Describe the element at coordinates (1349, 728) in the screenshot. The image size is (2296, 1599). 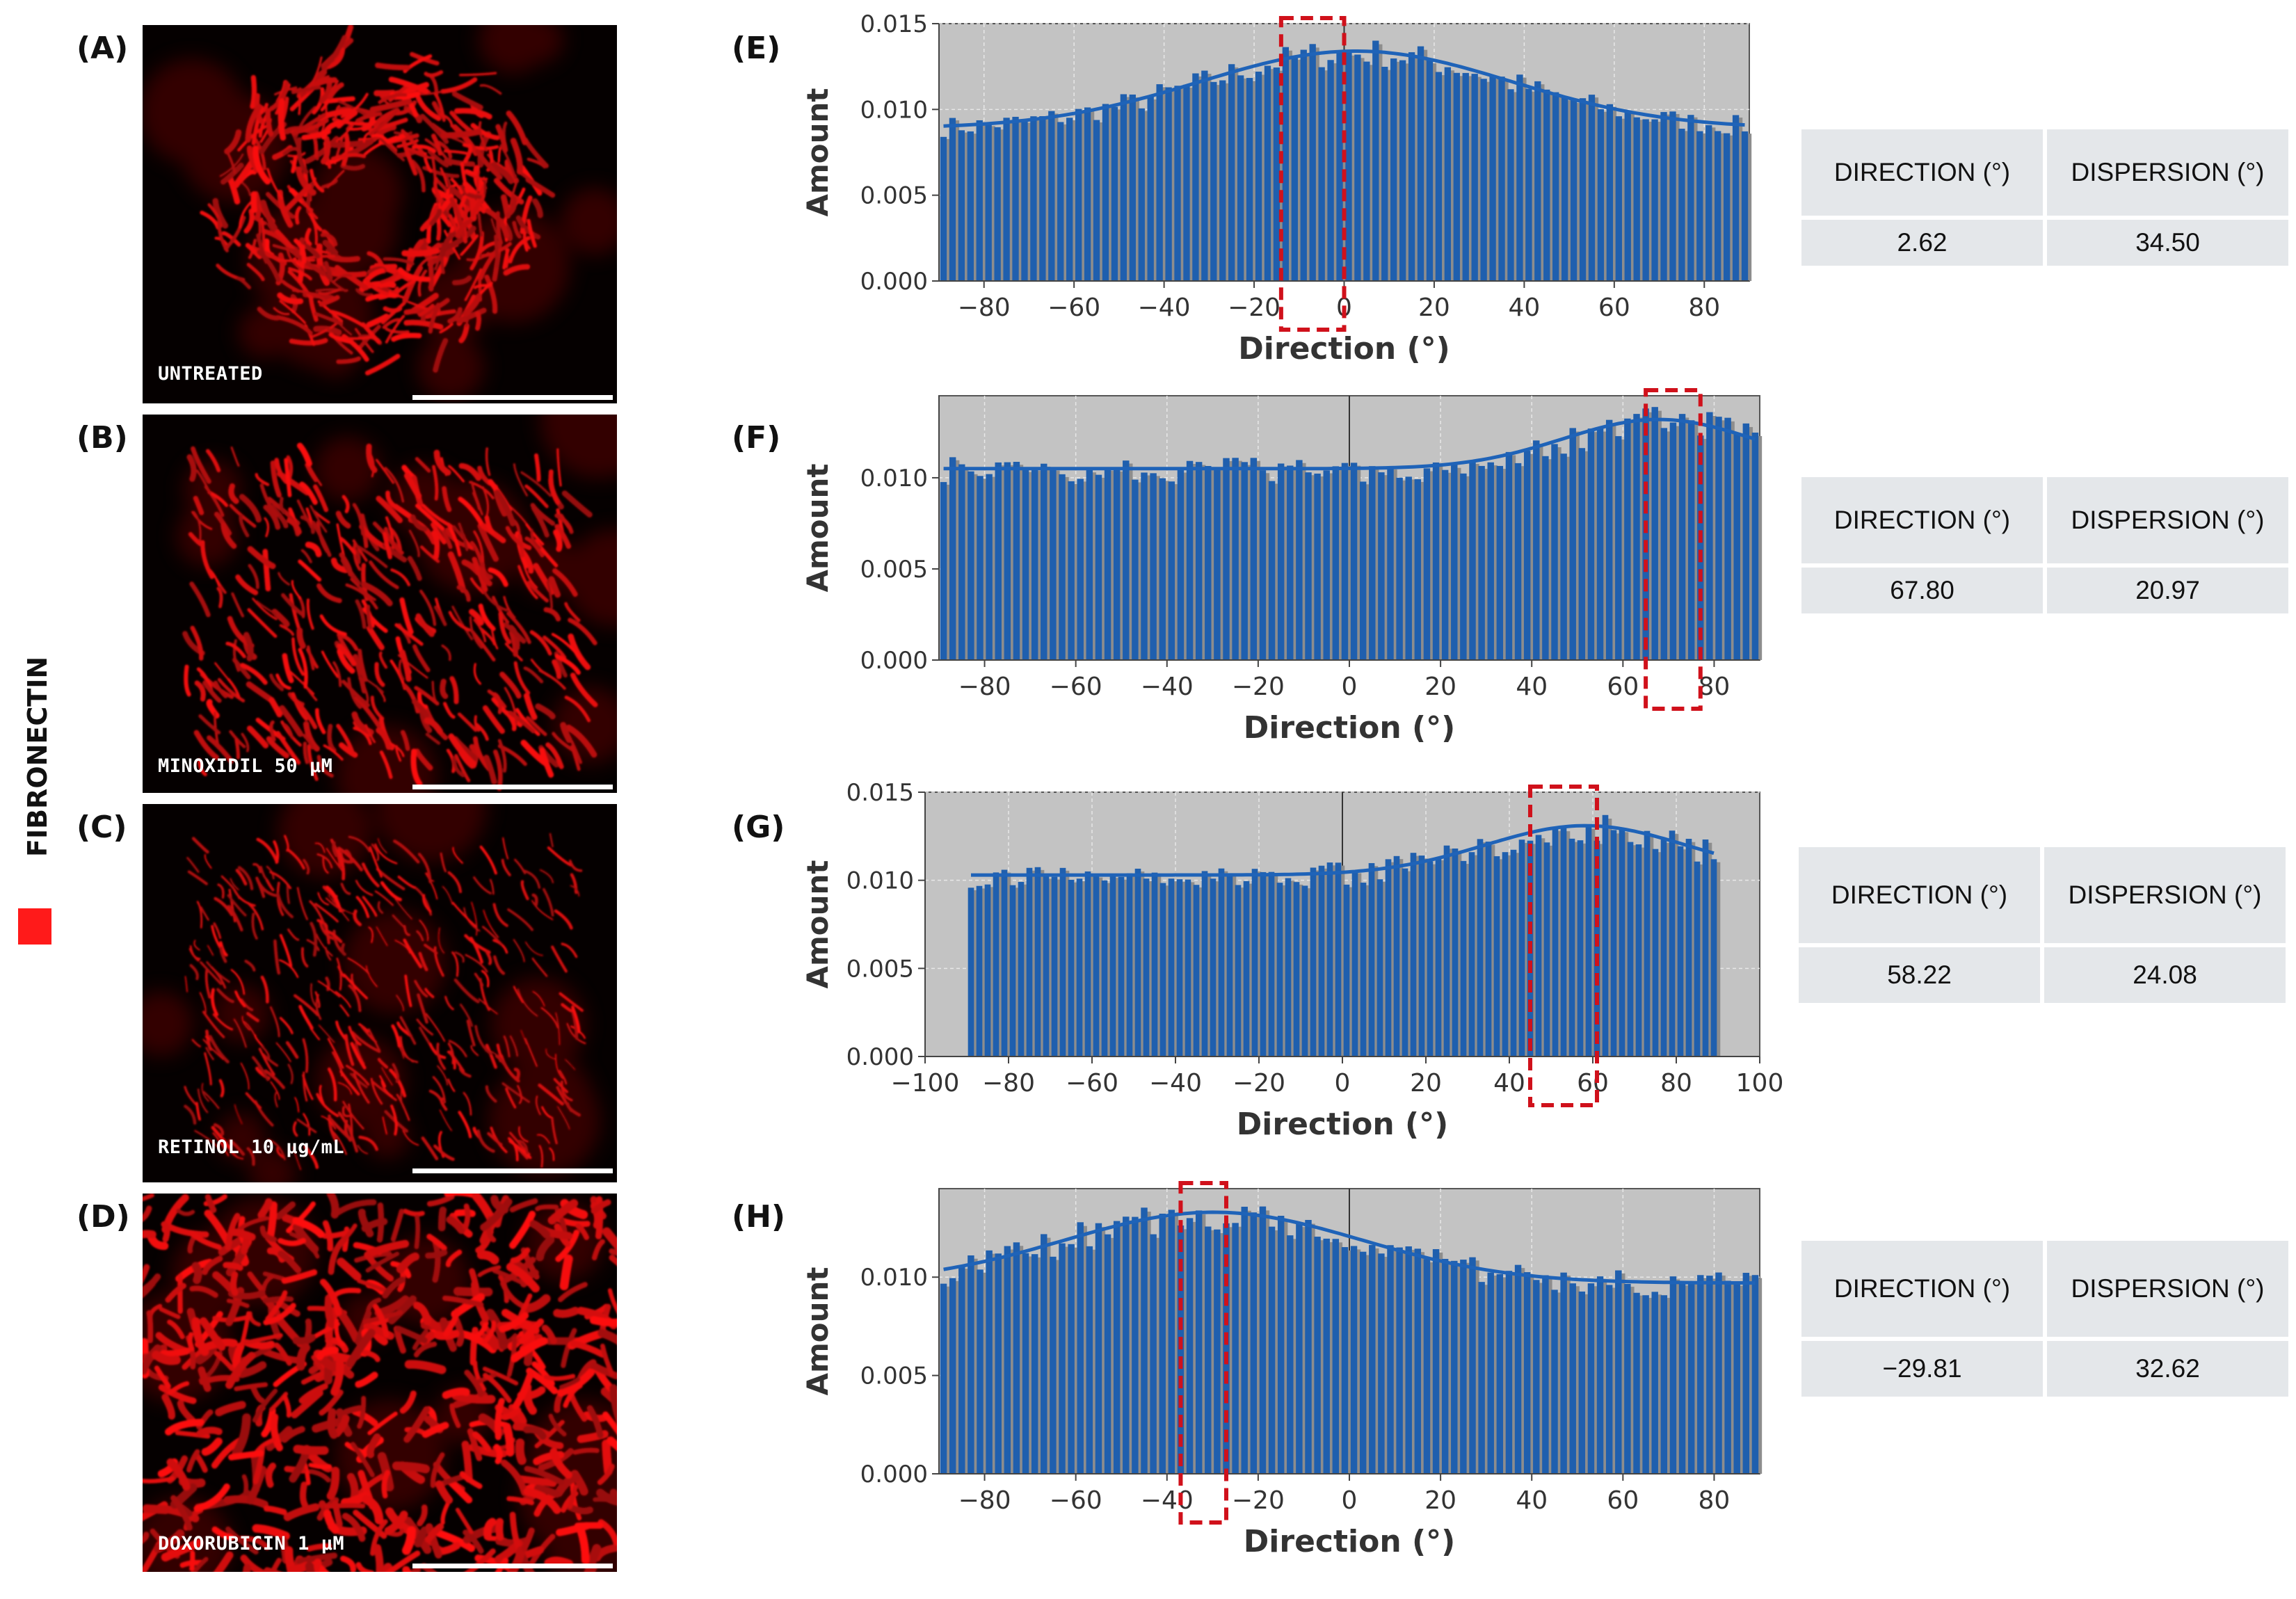
I see `x-axis-label: Direction (°)` at that location.